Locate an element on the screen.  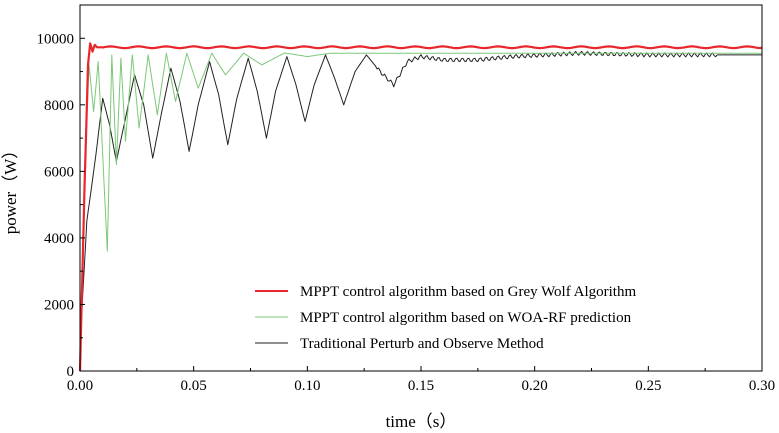
x-tick-label: 0.25 is located at coordinates (648, 386).